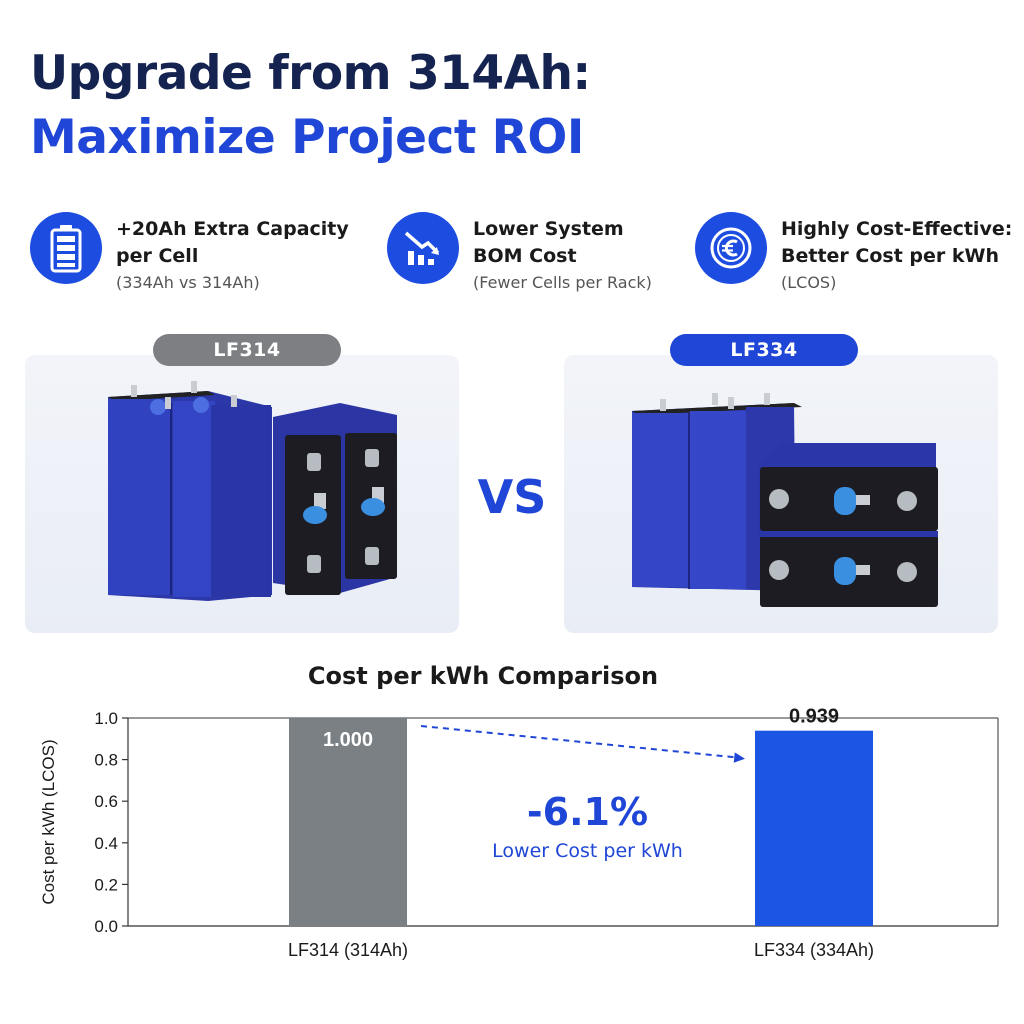 The image size is (1024, 1024). I want to click on product-panel-lf334, so click(781, 494).